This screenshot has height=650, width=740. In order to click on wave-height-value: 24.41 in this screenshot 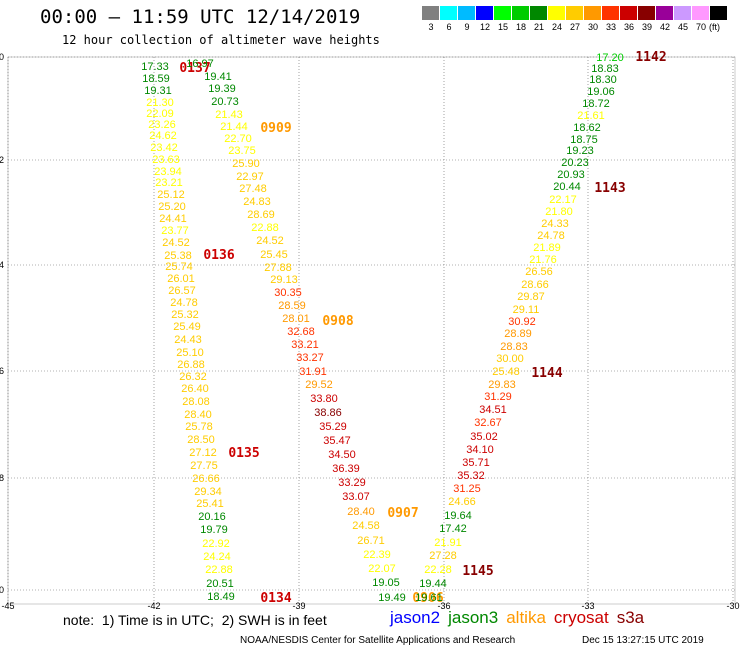, I will do `click(173, 219)`.